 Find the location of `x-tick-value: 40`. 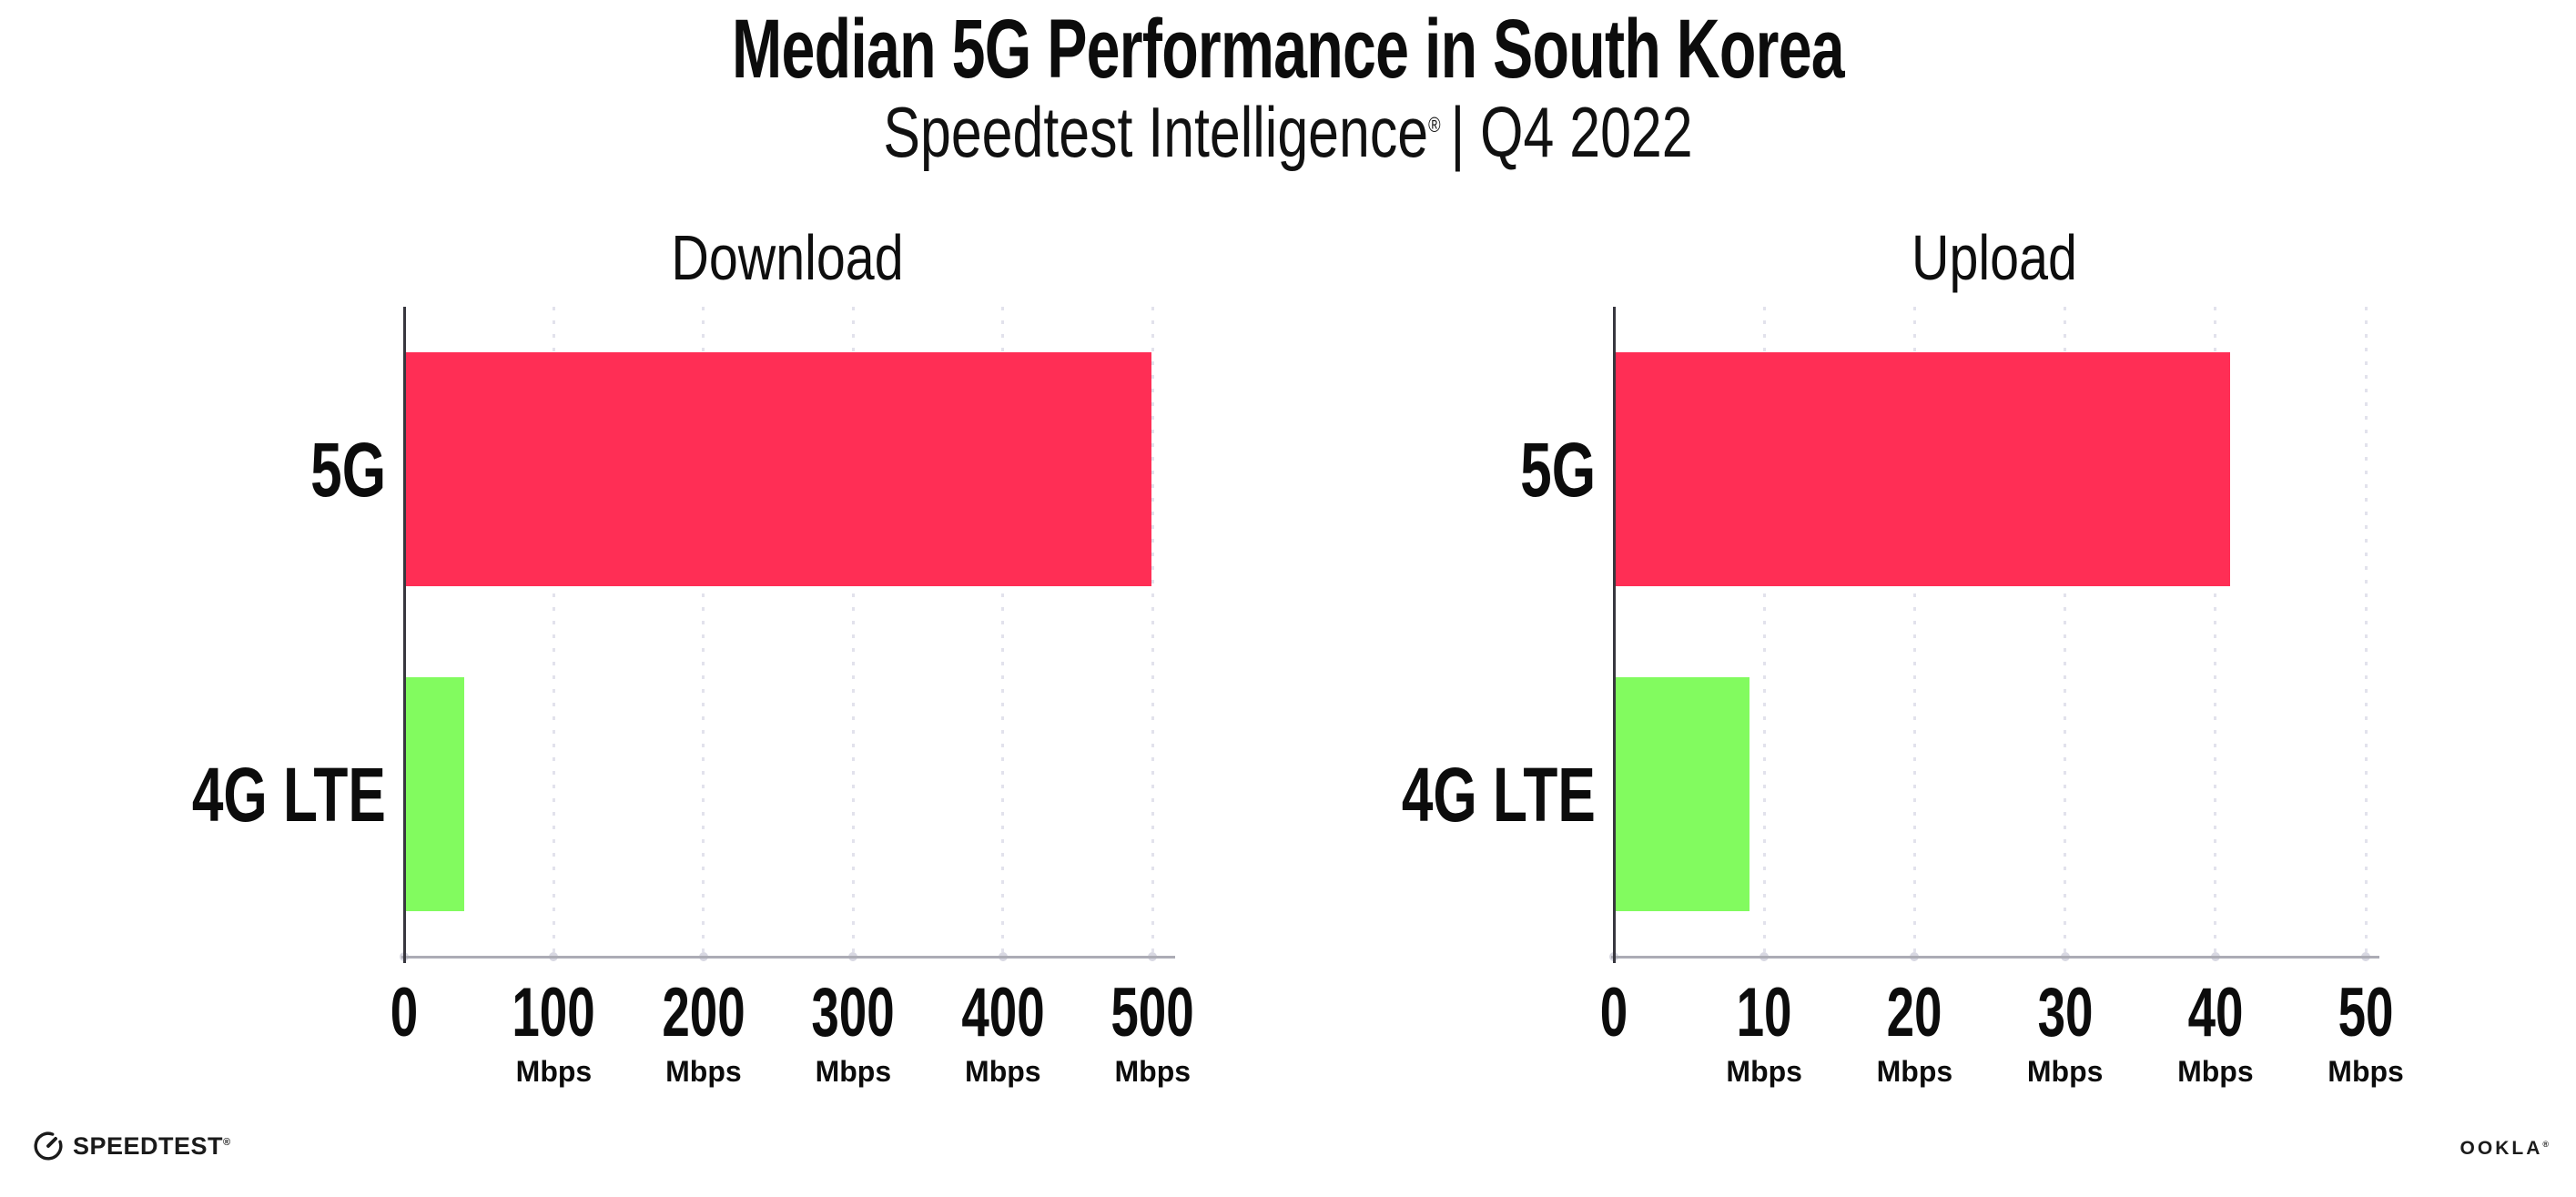

x-tick-value: 40 is located at coordinates (2215, 1012).